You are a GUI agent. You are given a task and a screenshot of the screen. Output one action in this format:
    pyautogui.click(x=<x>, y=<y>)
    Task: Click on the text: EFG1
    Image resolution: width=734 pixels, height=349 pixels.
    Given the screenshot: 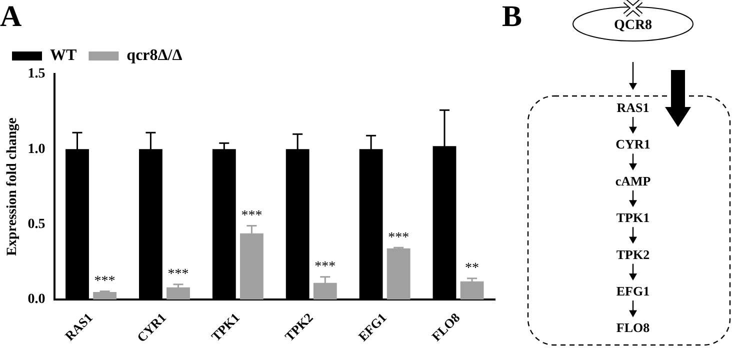 What is the action you would take?
    pyautogui.click(x=633, y=291)
    